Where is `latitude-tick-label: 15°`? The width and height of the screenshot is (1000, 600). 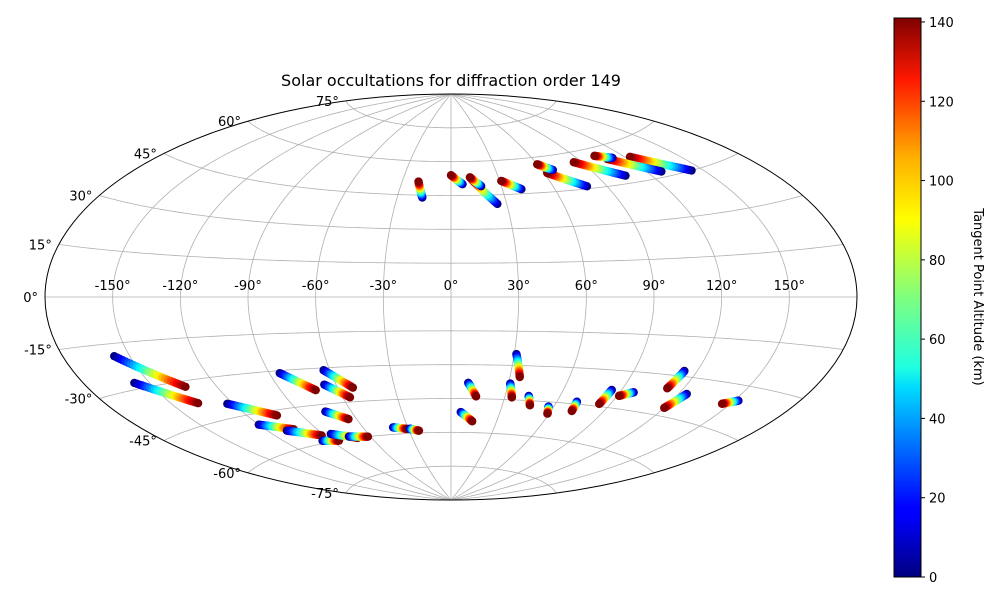 latitude-tick-label: 15° is located at coordinates (40, 245).